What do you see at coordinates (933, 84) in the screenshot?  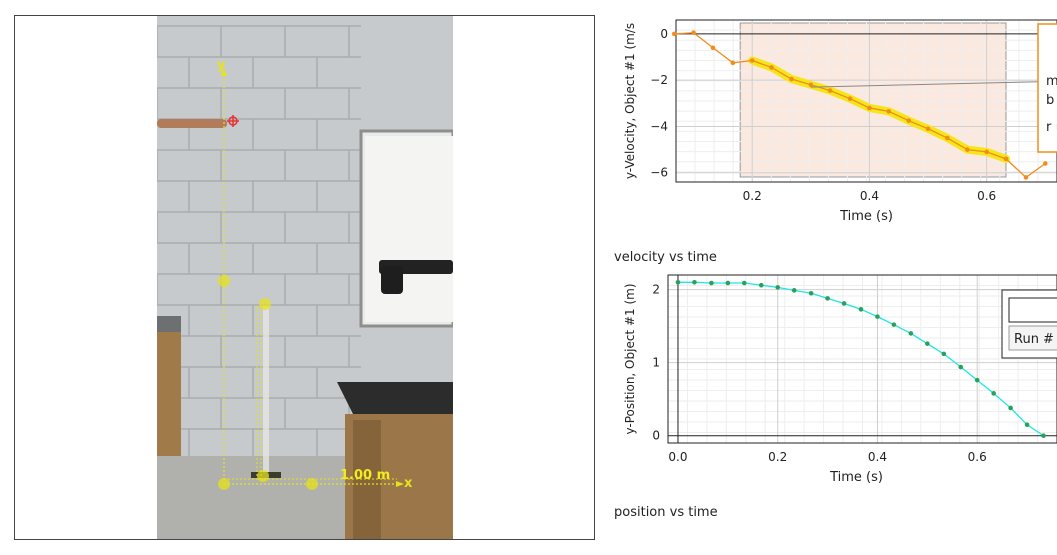 I see `fit-line` at bounding box center [933, 84].